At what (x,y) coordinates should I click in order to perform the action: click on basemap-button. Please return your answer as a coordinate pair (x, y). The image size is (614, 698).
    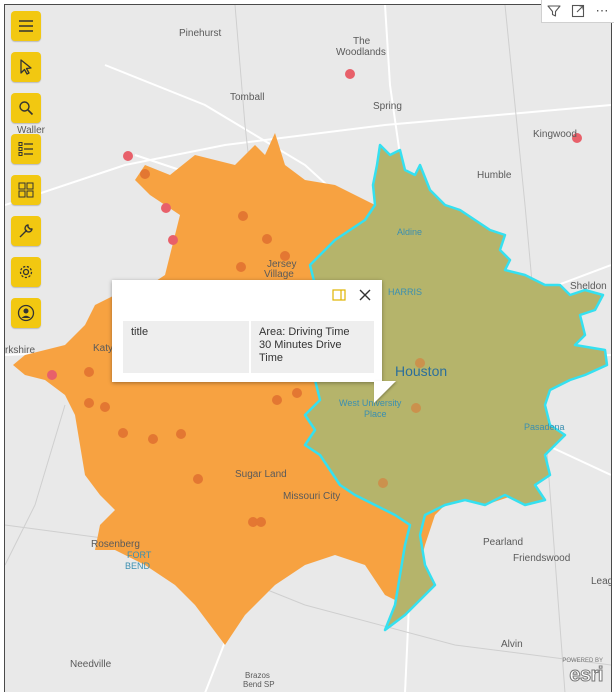
    Looking at the image, I should click on (26, 190).